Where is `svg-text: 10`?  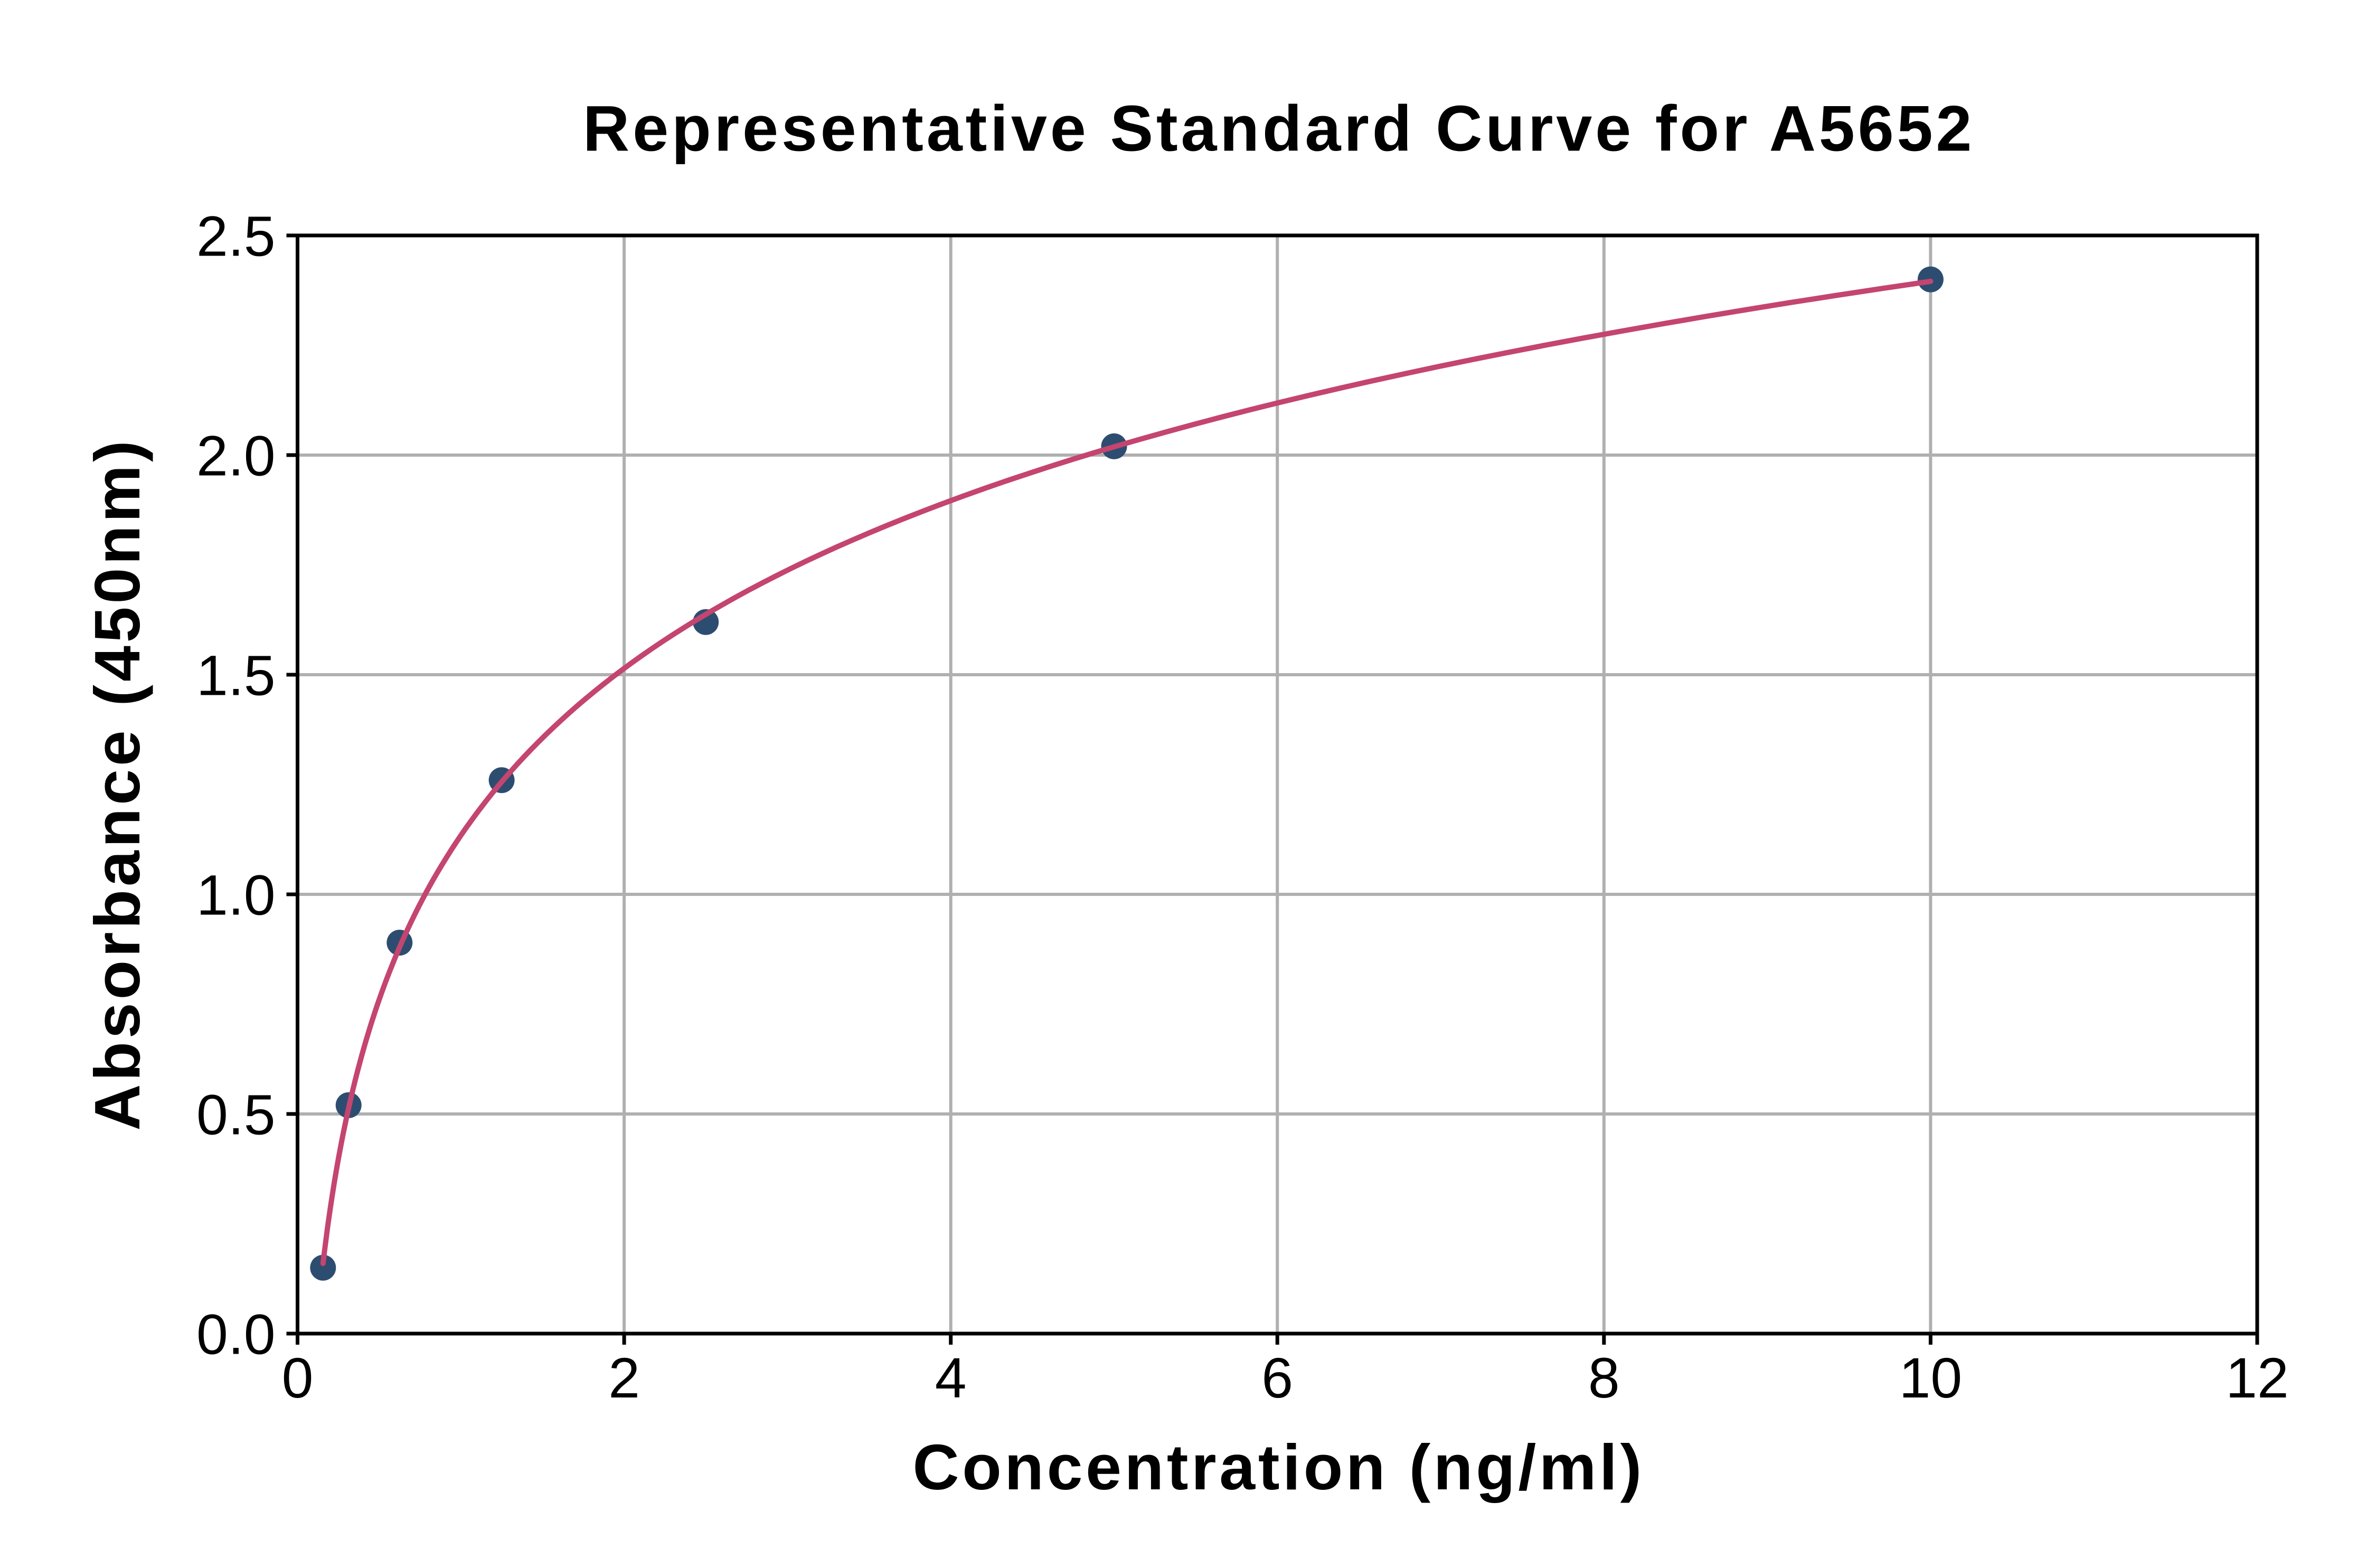 svg-text: 10 is located at coordinates (1931, 1378).